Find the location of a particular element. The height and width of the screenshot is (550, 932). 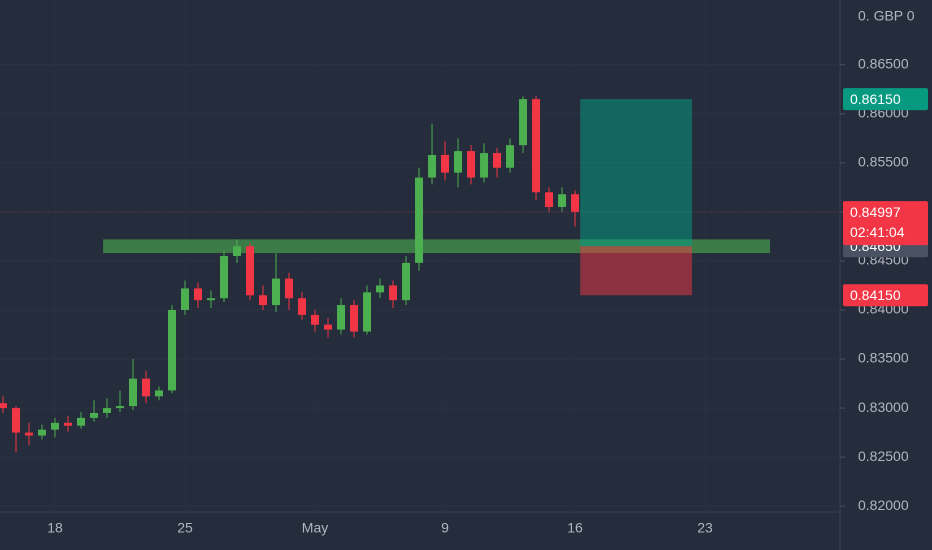

y-tick-label: 0.86500 is located at coordinates (883, 63).